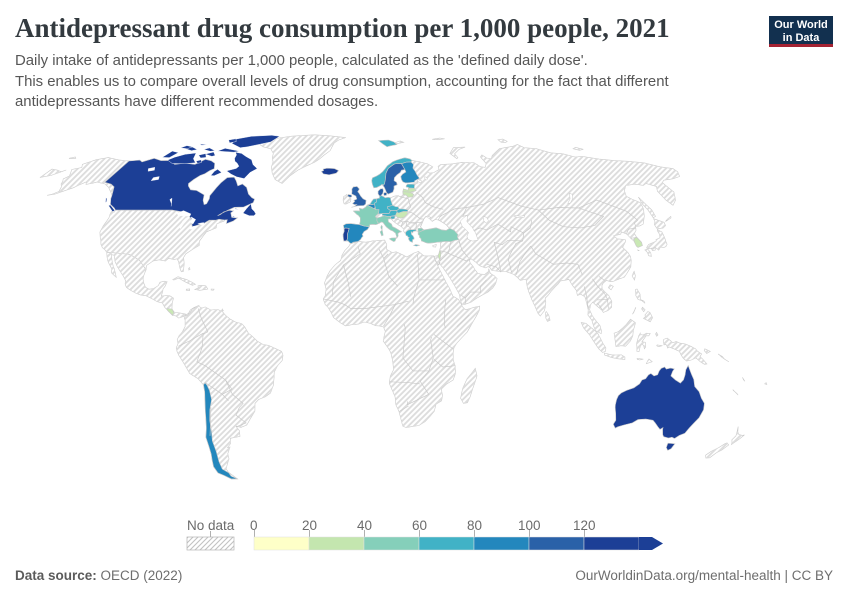 This screenshot has height=600, width=850. What do you see at coordinates (474, 525) in the screenshot?
I see `svg-text: 80` at bounding box center [474, 525].